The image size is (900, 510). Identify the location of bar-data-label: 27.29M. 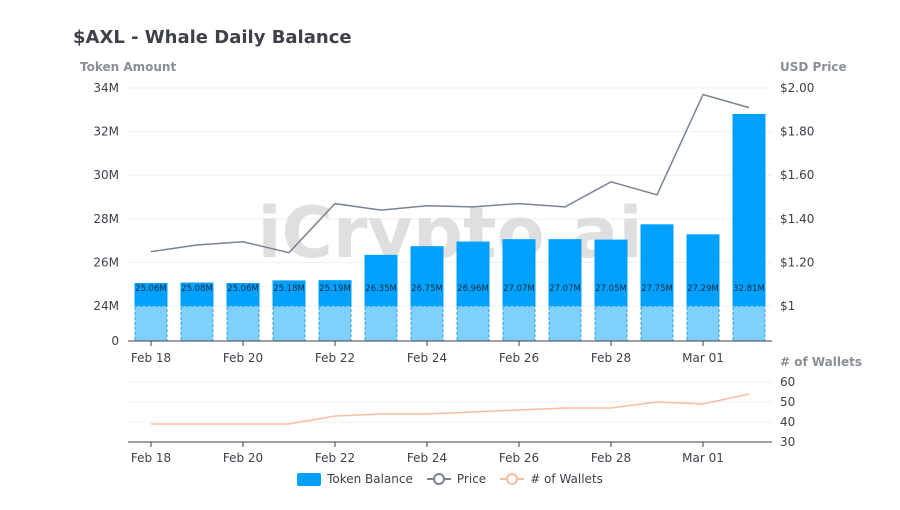
(703, 289).